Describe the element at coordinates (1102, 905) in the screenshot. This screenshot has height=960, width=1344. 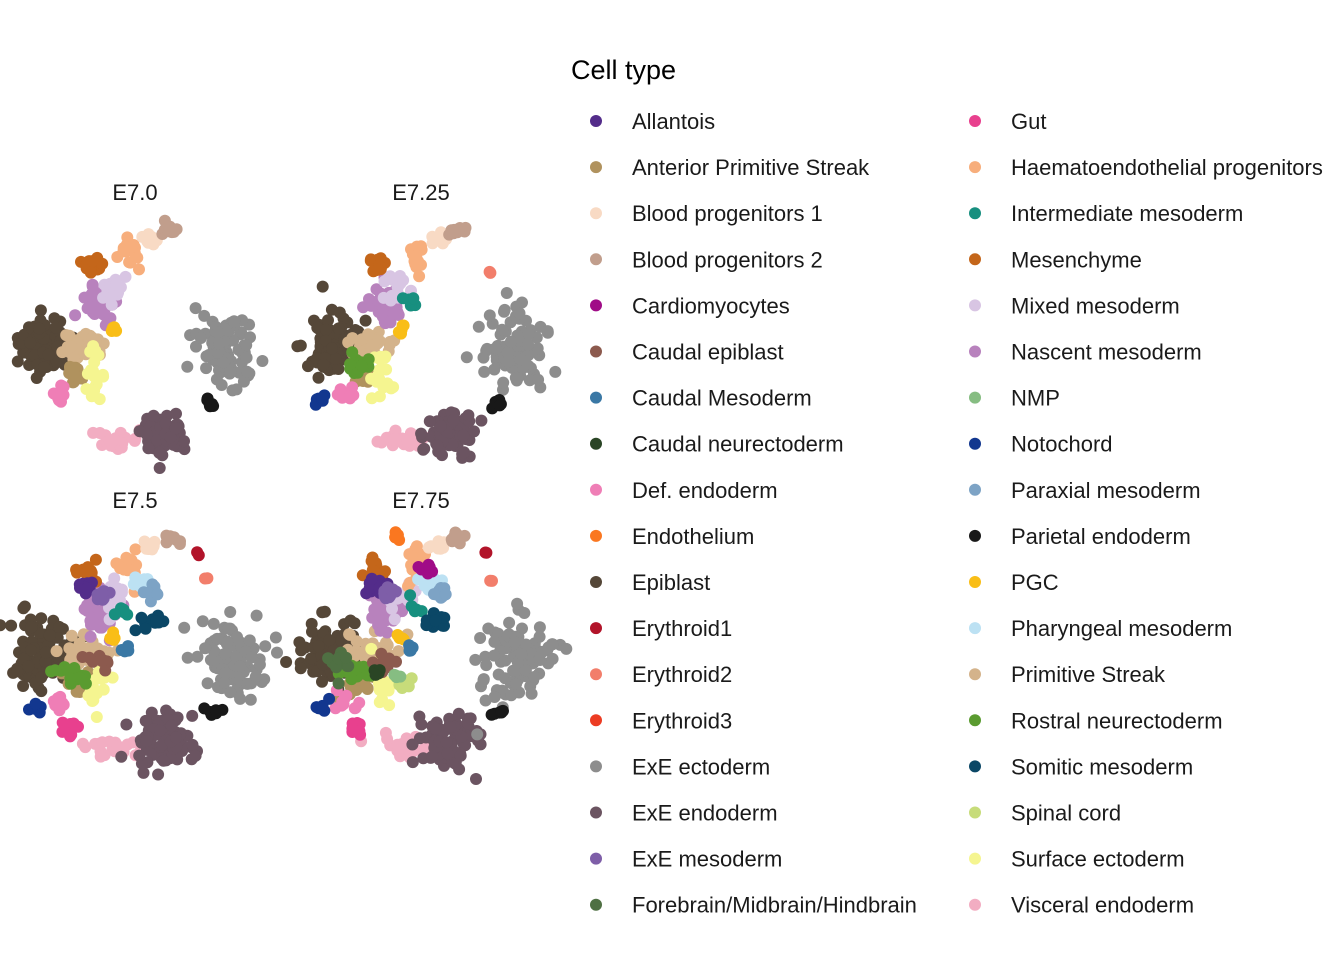
I see `legend-label: Visceral endoderm` at that location.